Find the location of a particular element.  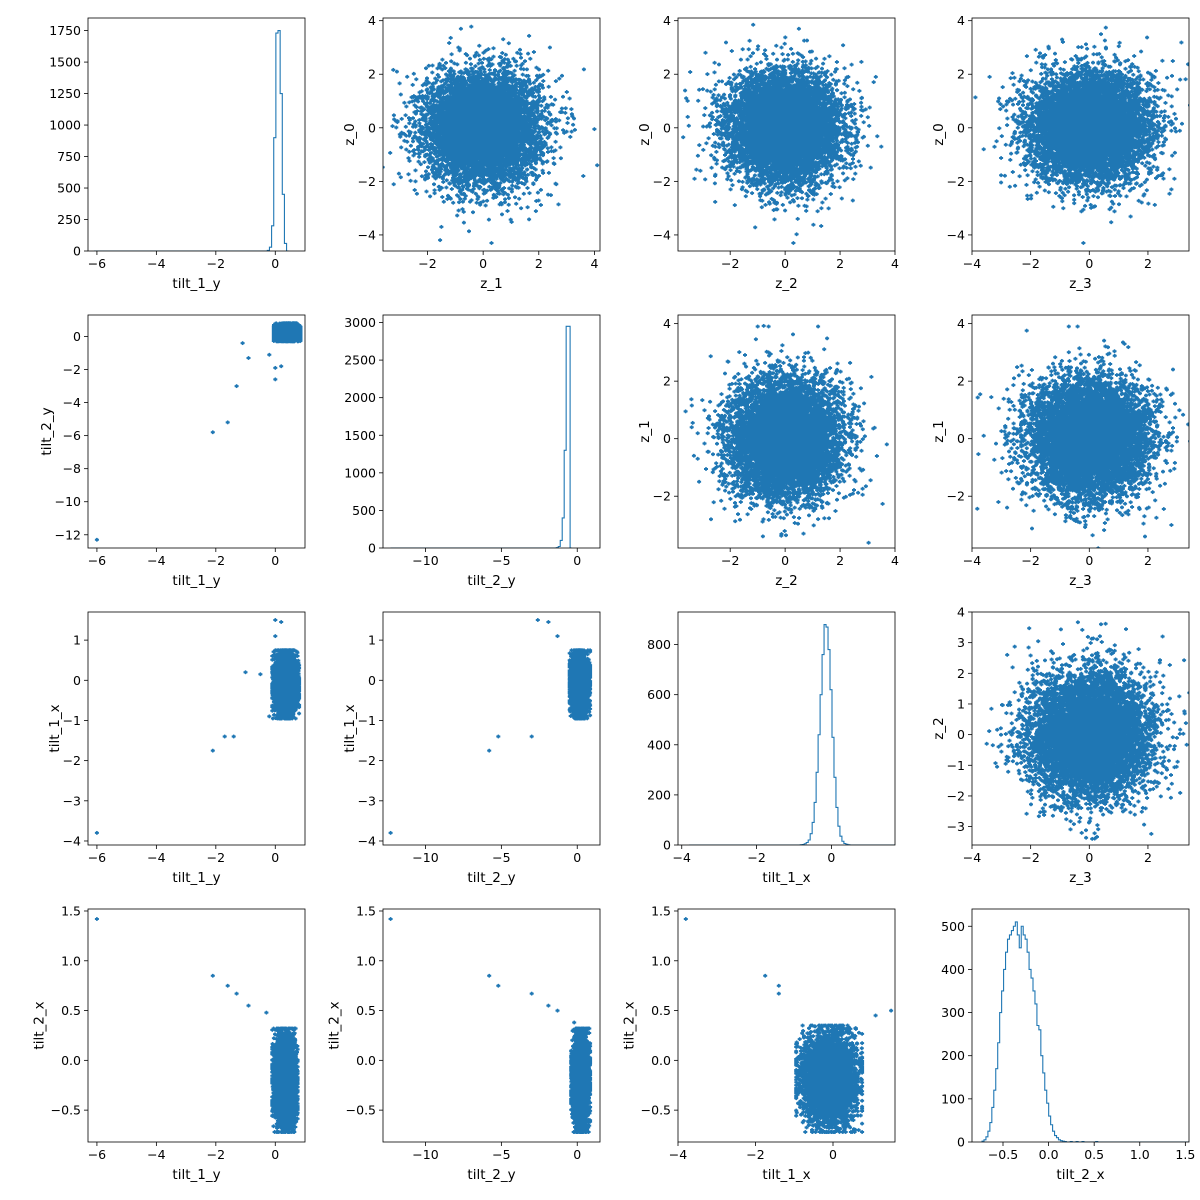

x-tick-label: 0.5 is located at coordinates (1094, 1154).